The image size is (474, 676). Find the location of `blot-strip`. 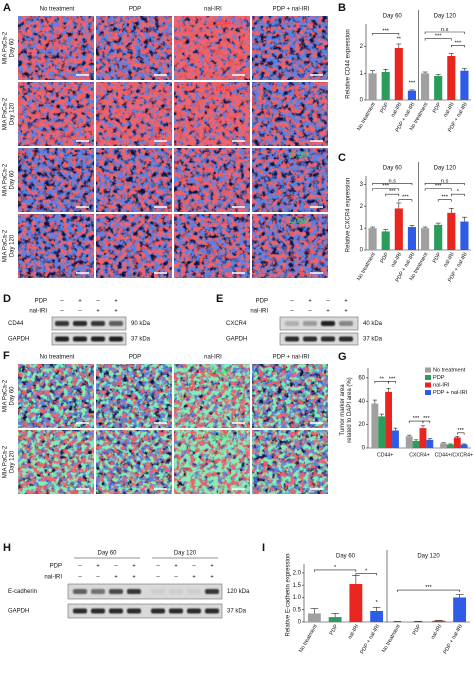

blot-strip is located at coordinates (89, 323).